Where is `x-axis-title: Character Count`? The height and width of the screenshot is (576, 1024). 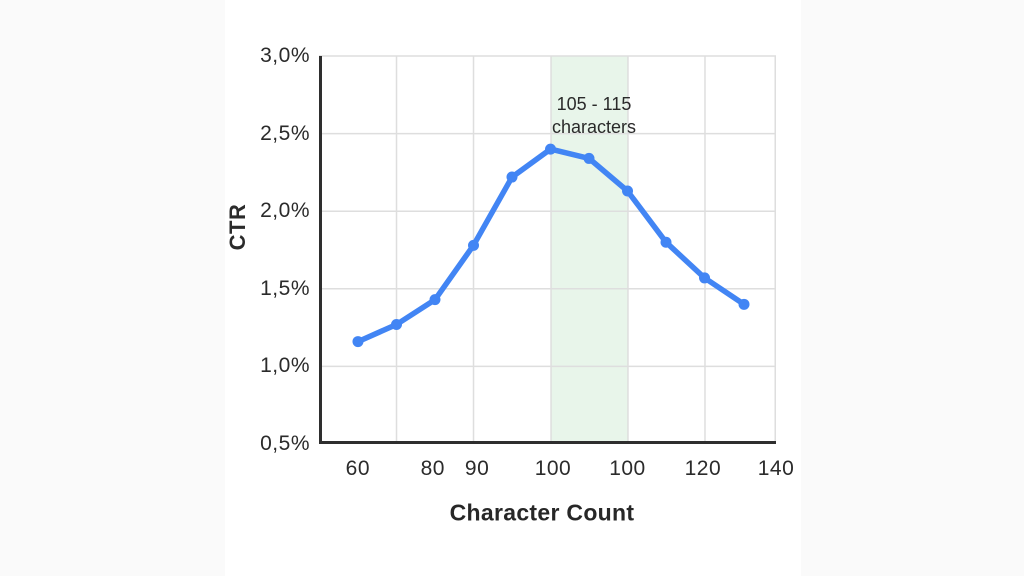 x-axis-title: Character Count is located at coordinates (542, 512).